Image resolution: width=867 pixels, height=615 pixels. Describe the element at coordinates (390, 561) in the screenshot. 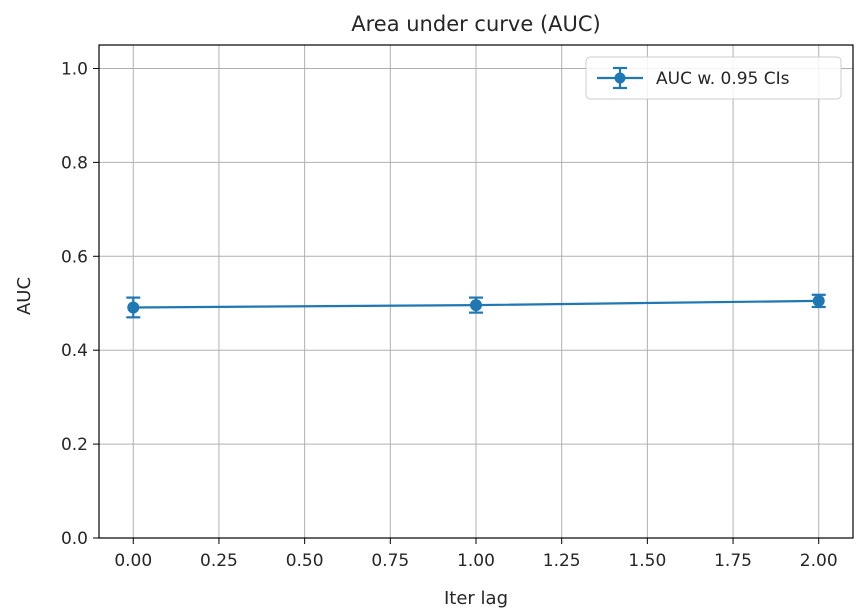

I see `x-tick-label-3: 0.75` at that location.